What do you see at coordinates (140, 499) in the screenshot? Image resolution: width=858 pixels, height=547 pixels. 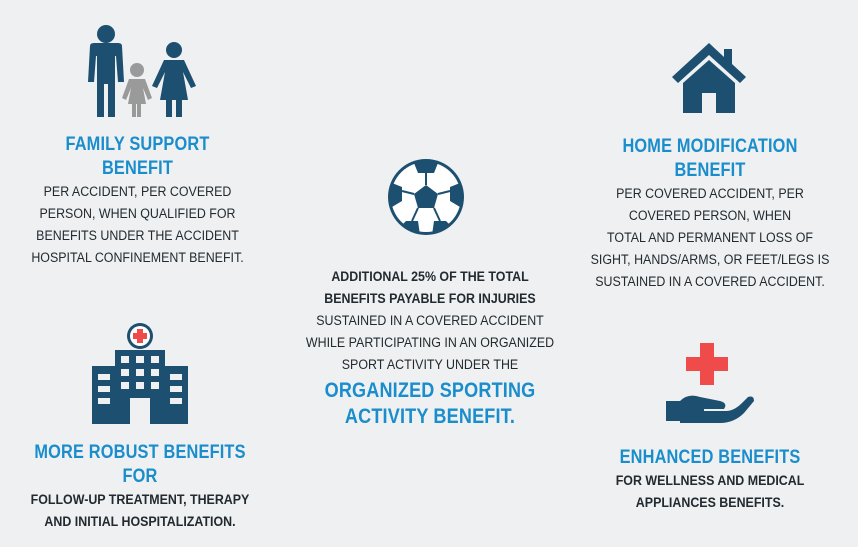 I see `robust-line: FOLLOW-UP TREATMENT, THERAPY` at bounding box center [140, 499].